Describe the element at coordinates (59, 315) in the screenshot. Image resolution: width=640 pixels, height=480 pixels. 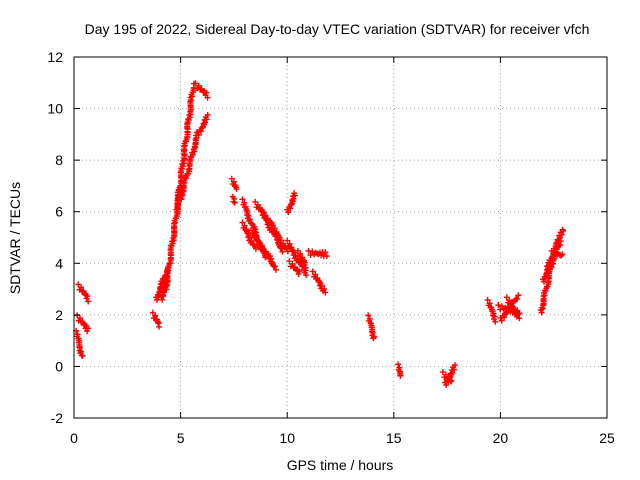
I see `y-tick-label: 2` at that location.